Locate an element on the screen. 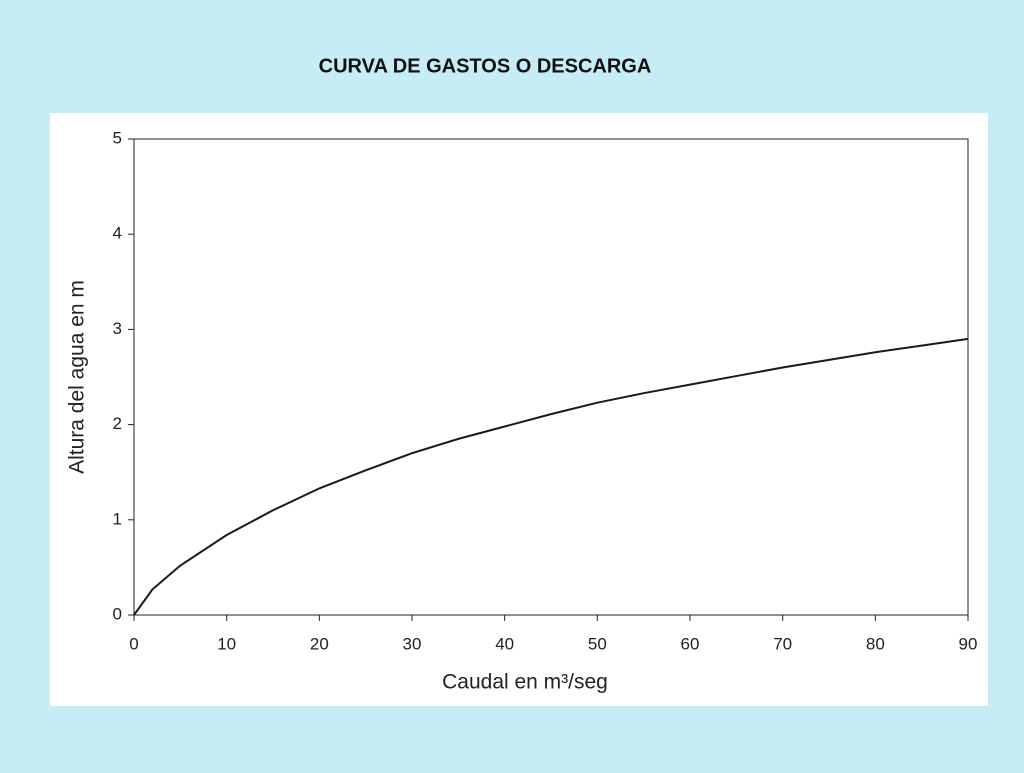 The image size is (1024, 773). y-tick-label: 0 is located at coordinates (117, 613).